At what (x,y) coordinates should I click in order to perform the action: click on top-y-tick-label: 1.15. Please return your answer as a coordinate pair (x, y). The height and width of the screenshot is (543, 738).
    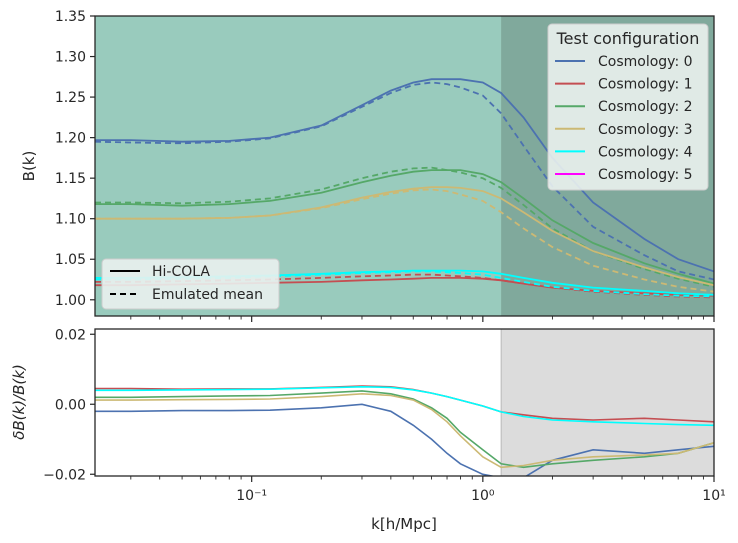
    Looking at the image, I should click on (70, 179).